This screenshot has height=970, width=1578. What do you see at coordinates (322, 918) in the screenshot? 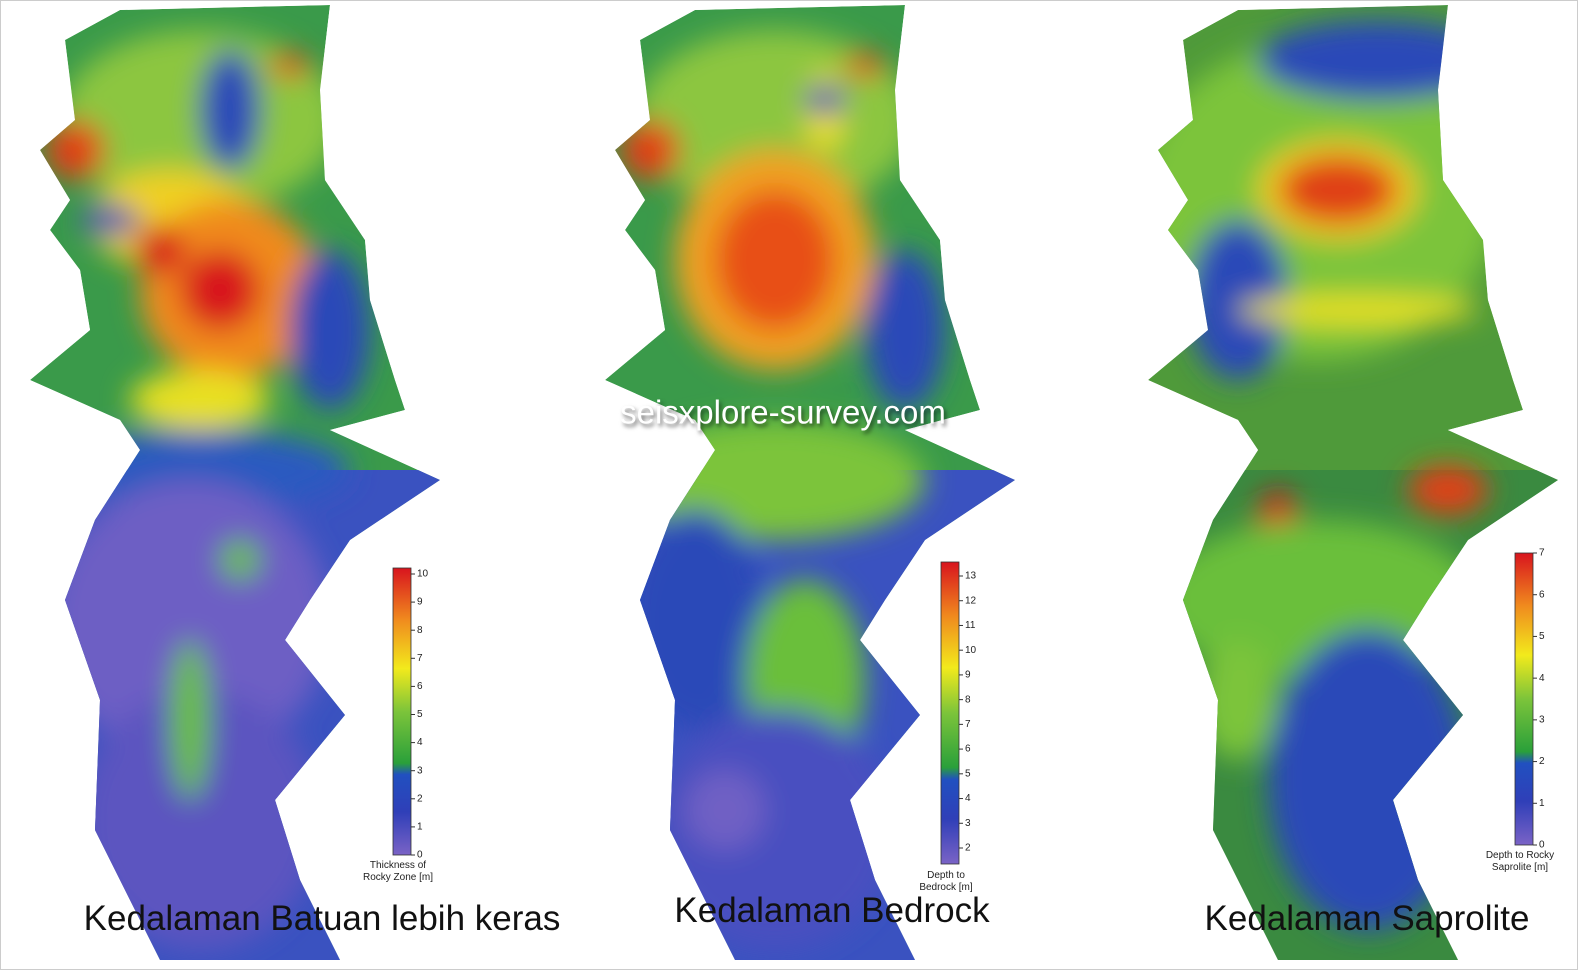
I see `panel-title: Kedalaman Batuan lebih keras` at bounding box center [322, 918].